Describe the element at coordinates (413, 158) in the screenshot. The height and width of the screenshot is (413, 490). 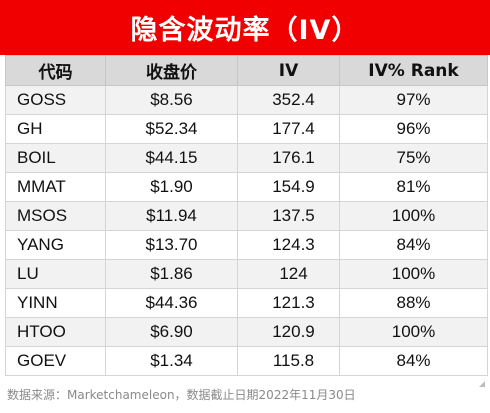
I see `cell-iv-rank: 75%` at that location.